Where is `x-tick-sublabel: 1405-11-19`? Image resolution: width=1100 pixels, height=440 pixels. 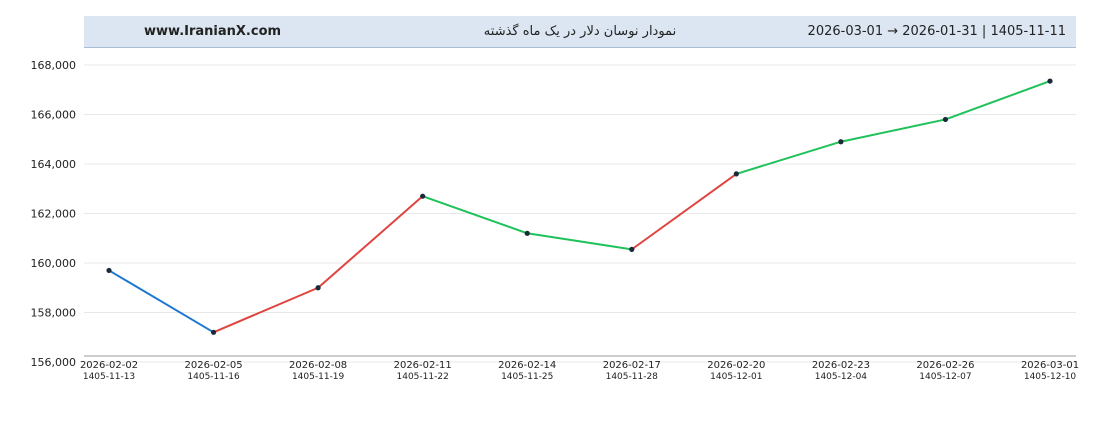
x-tick-sublabel: 1405-11-19 is located at coordinates (318, 377).